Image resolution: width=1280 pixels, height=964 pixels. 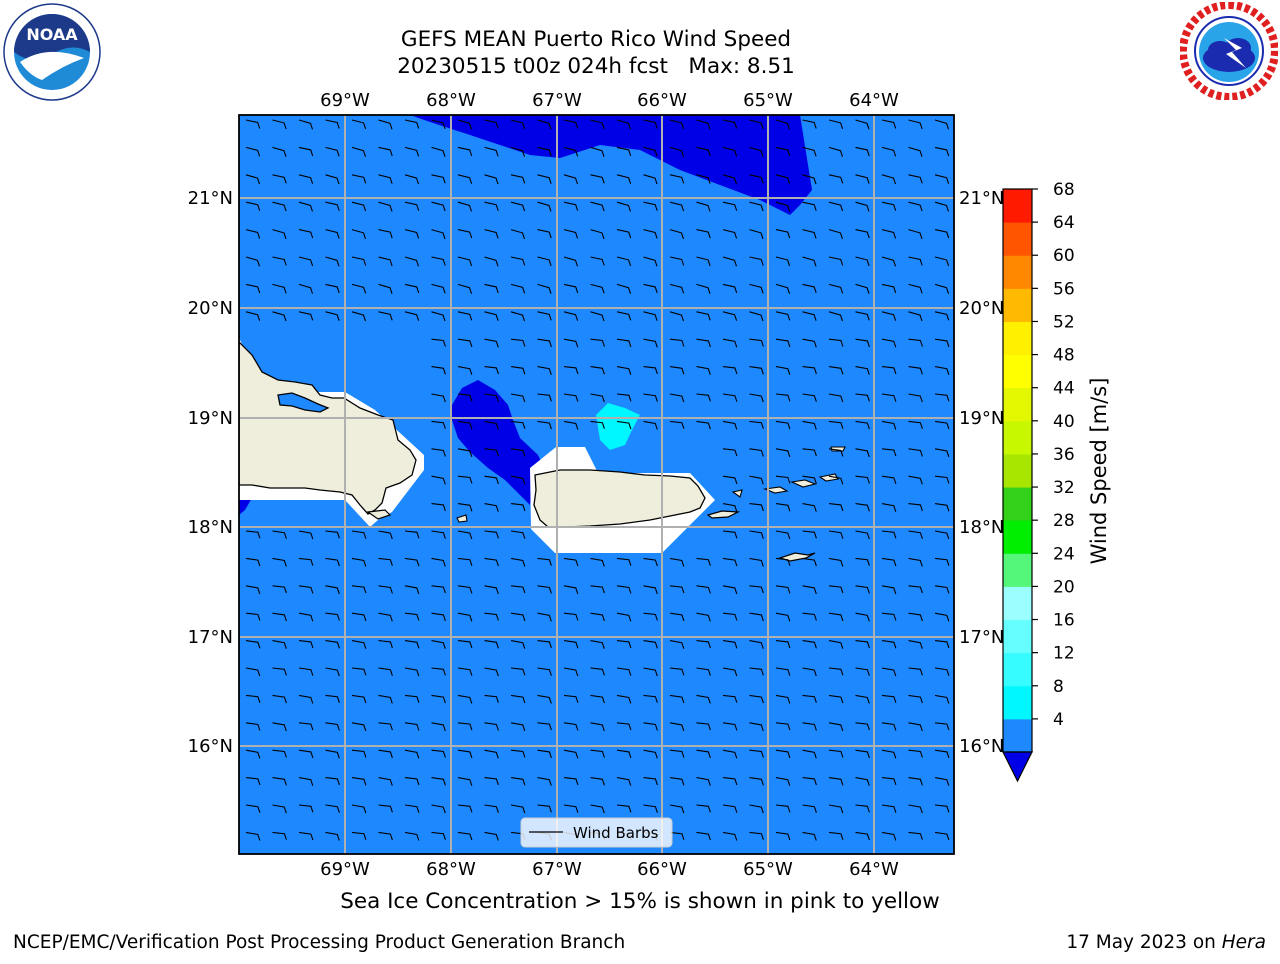 What do you see at coordinates (1144, 942) in the screenshot?
I see `footer-date-text: 17 May 2023 on` at bounding box center [1144, 942].